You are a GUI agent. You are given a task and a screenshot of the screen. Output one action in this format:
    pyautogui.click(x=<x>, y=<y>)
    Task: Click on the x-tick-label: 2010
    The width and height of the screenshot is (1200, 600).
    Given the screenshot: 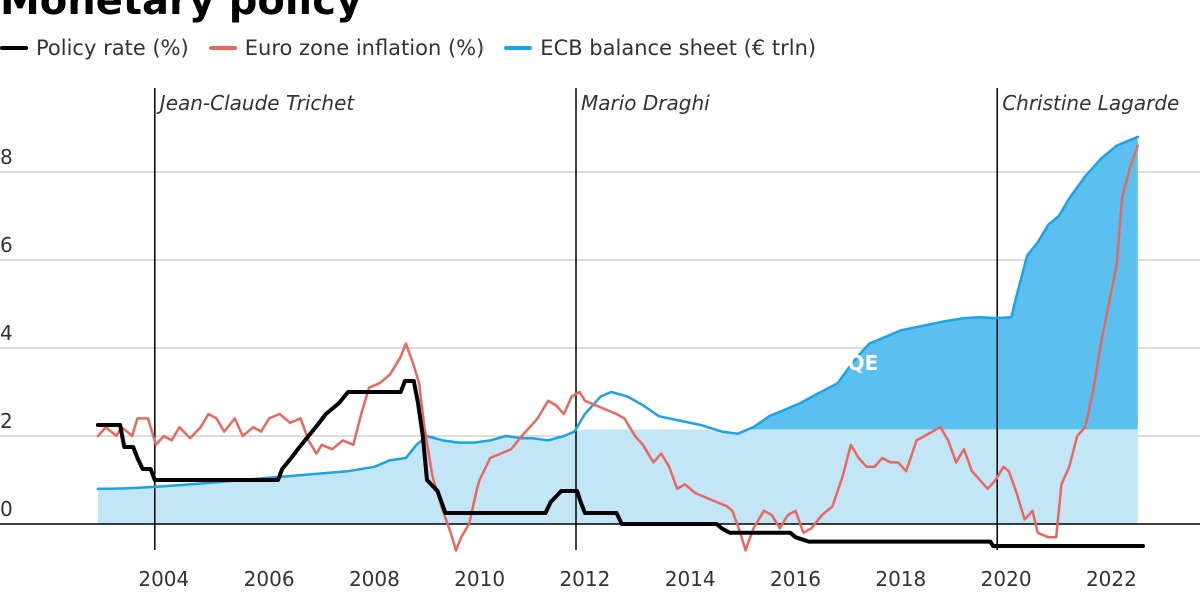 What is the action you would take?
    pyautogui.click(x=479, y=579)
    